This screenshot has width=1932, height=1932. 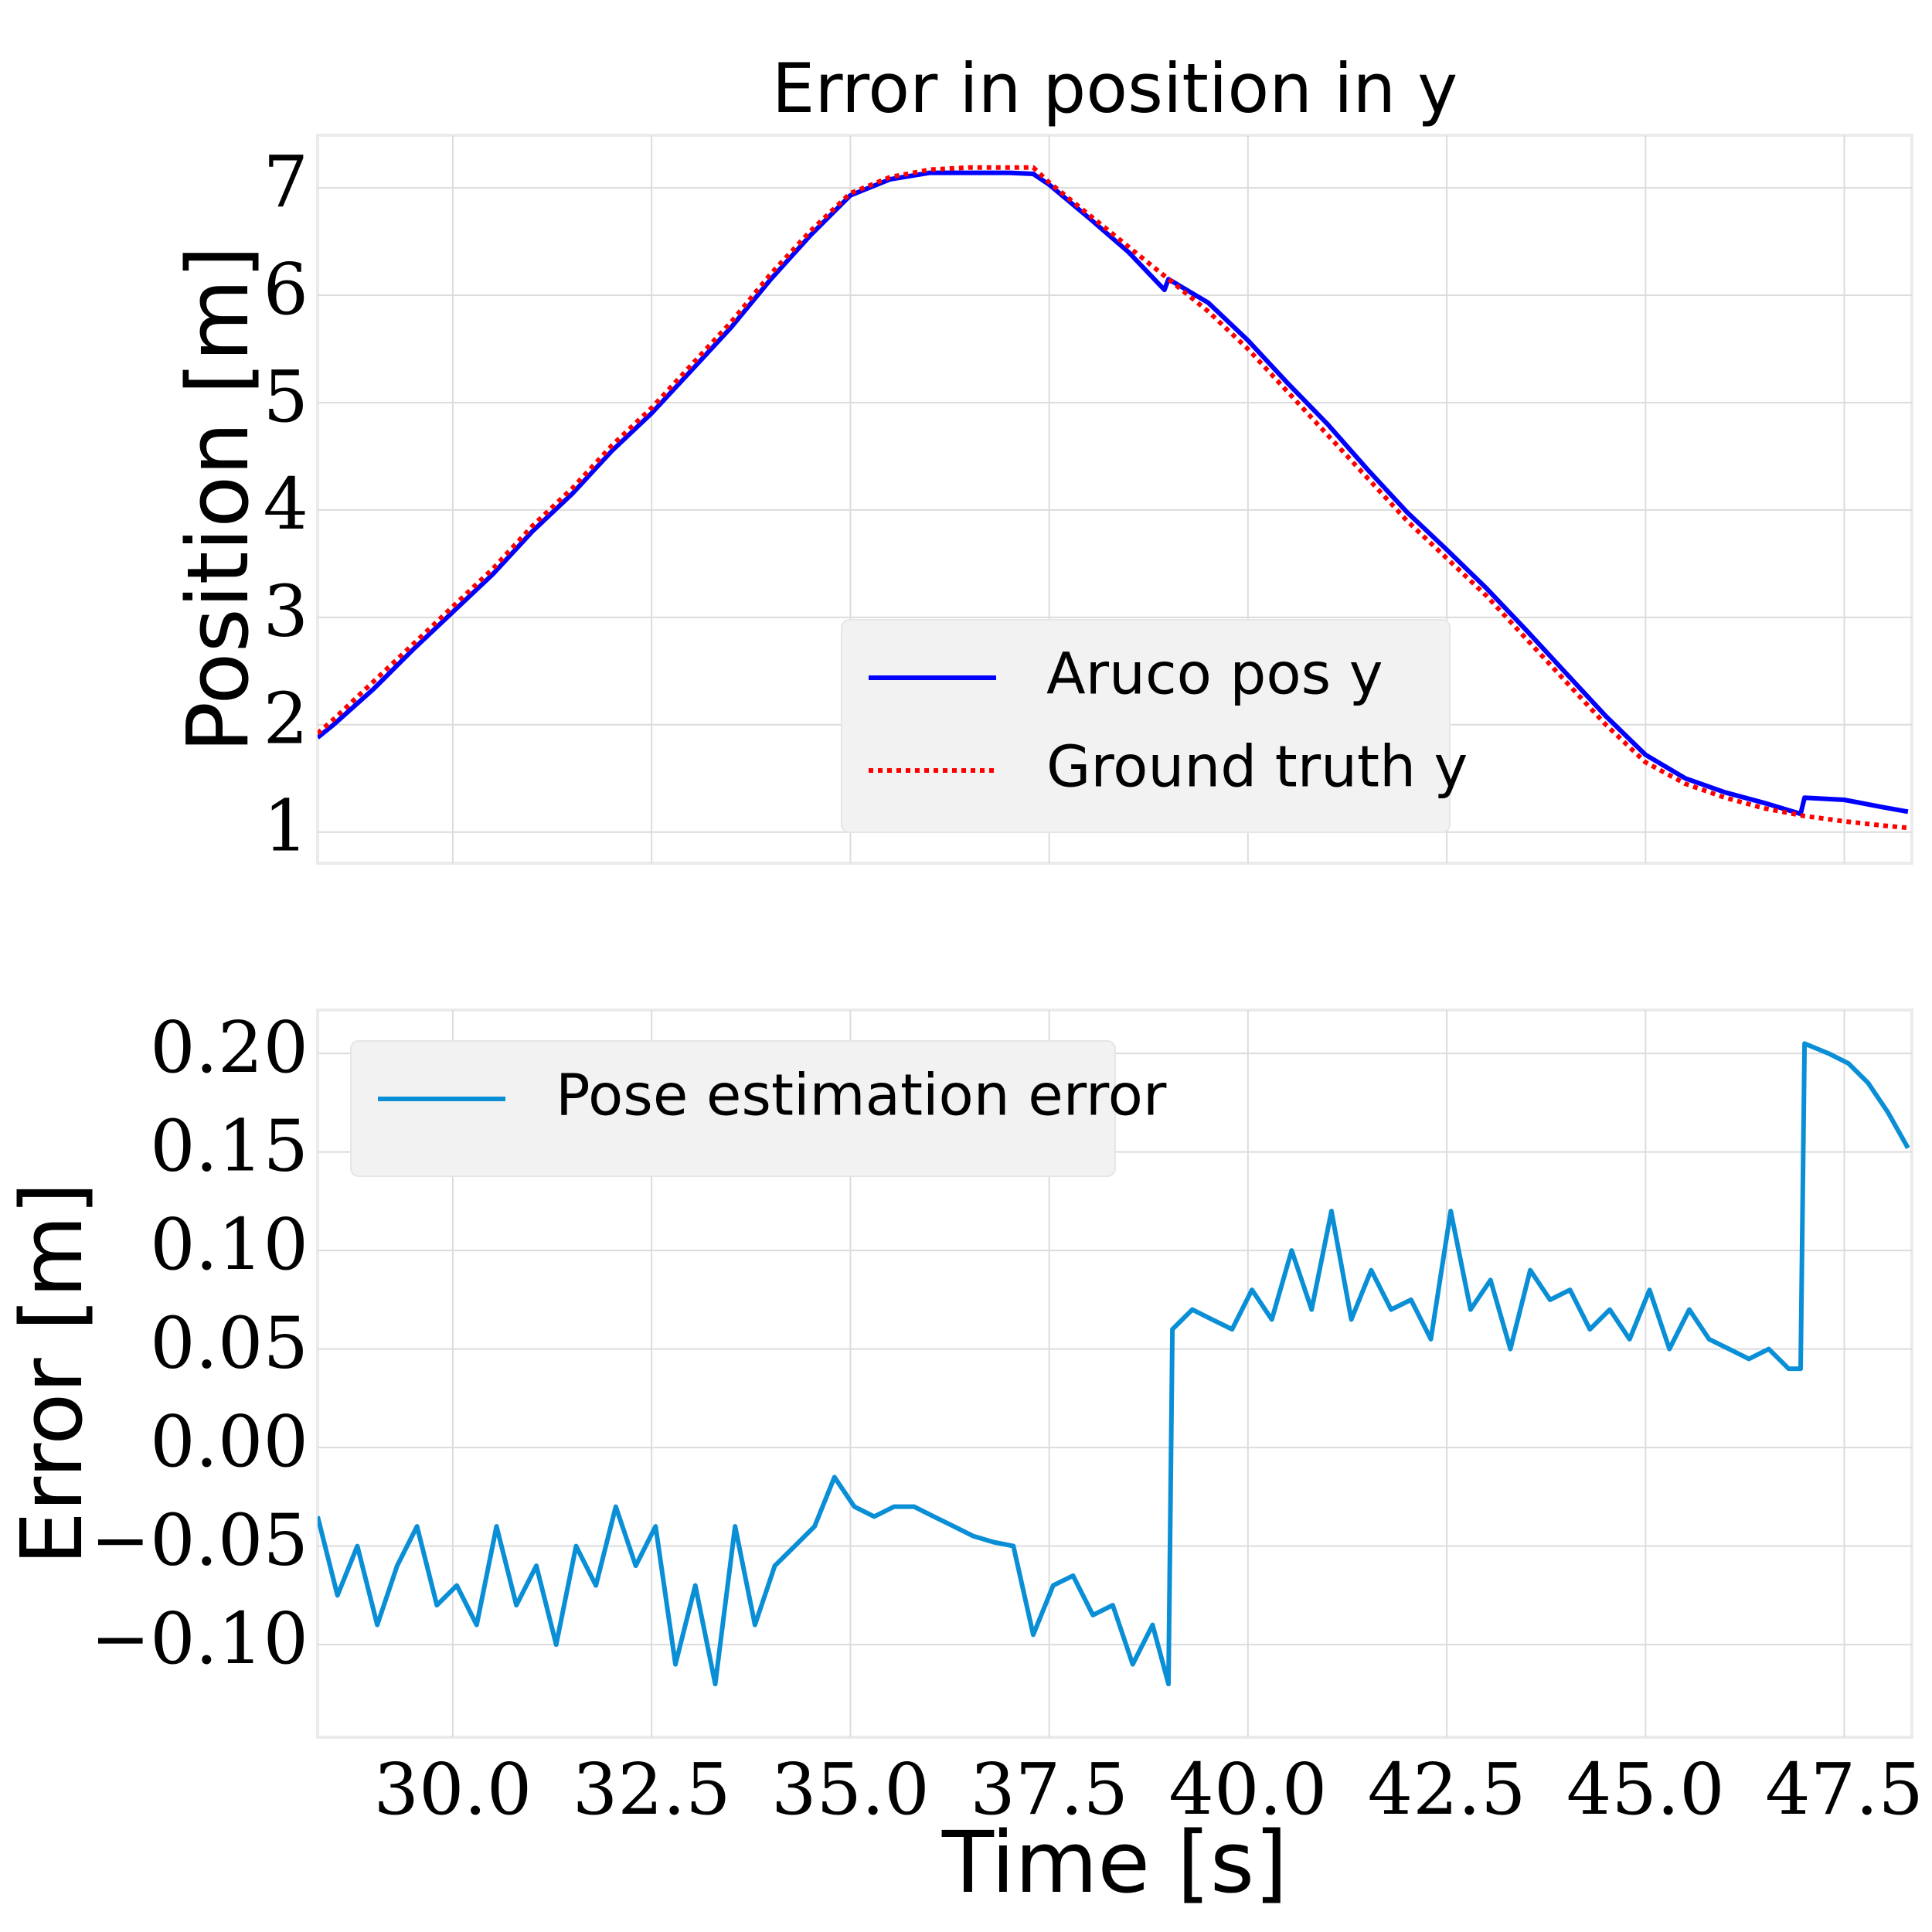 I want to click on x-tick-label: 32.5, so click(x=652, y=1789).